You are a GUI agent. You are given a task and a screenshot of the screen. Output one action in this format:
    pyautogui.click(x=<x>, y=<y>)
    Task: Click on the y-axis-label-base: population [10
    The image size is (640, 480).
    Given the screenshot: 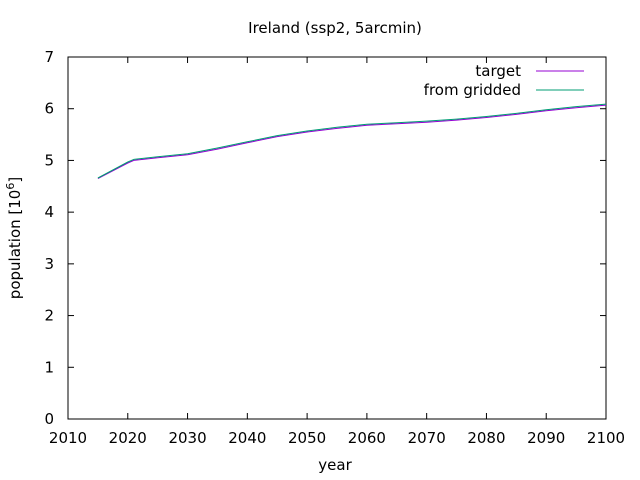 What is the action you would take?
    pyautogui.click(x=15, y=245)
    